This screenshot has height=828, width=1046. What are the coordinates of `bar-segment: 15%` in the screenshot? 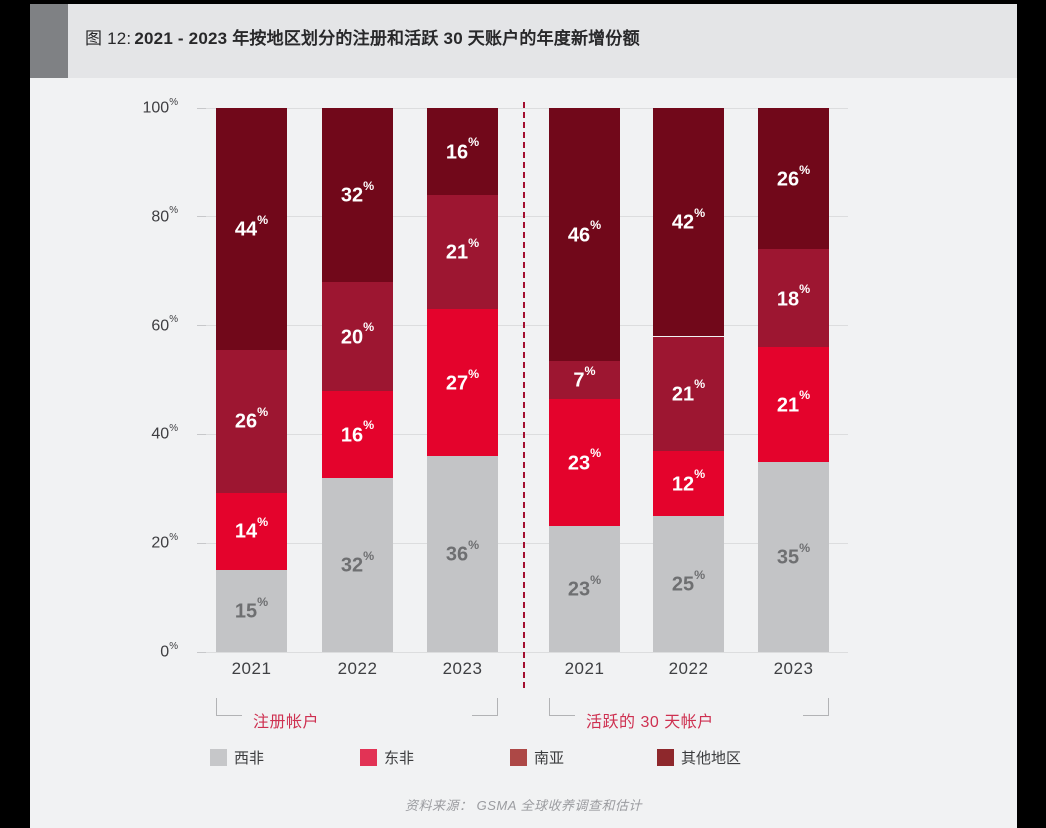 It's located at (251, 610).